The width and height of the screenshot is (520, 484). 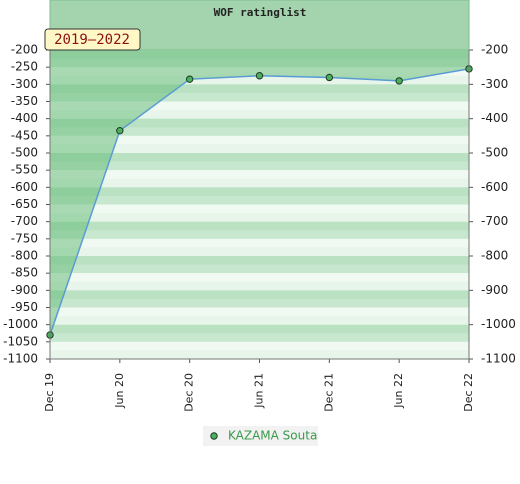 I want to click on x-tick-label: Jun 22, so click(x=398, y=391).